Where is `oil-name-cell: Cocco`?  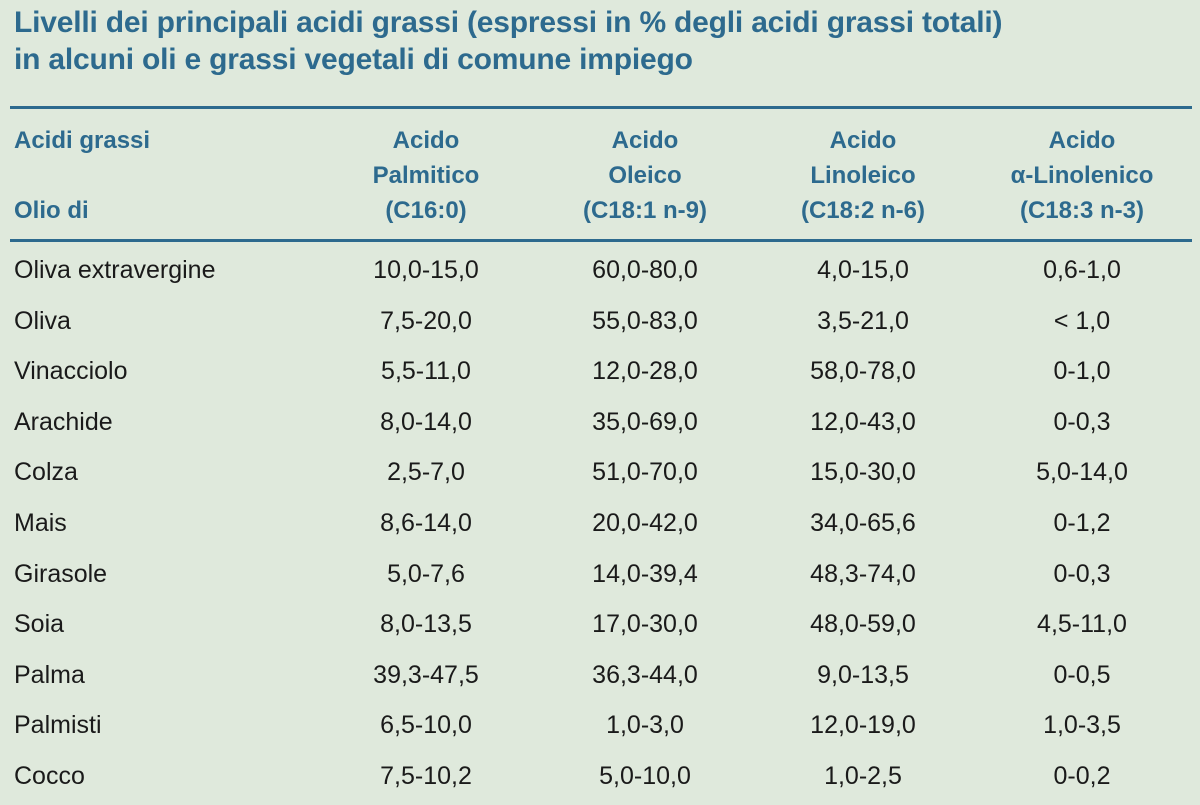
oil-name-cell: Cocco is located at coordinates (49, 775).